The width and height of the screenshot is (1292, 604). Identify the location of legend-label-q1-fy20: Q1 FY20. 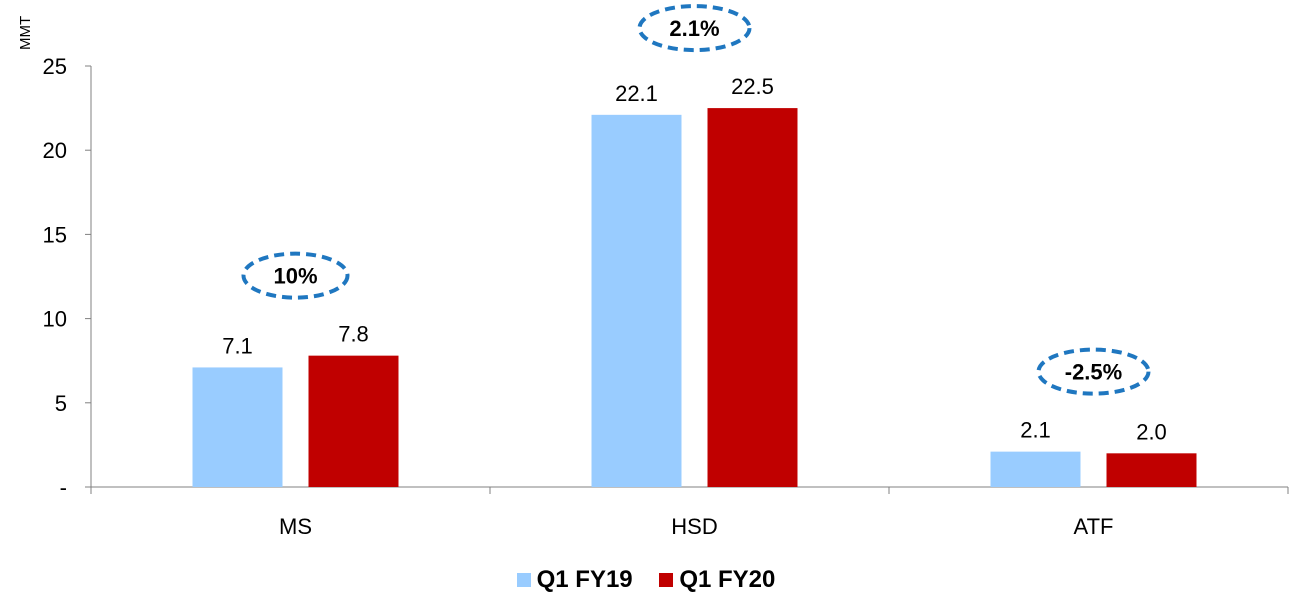
(727, 579).